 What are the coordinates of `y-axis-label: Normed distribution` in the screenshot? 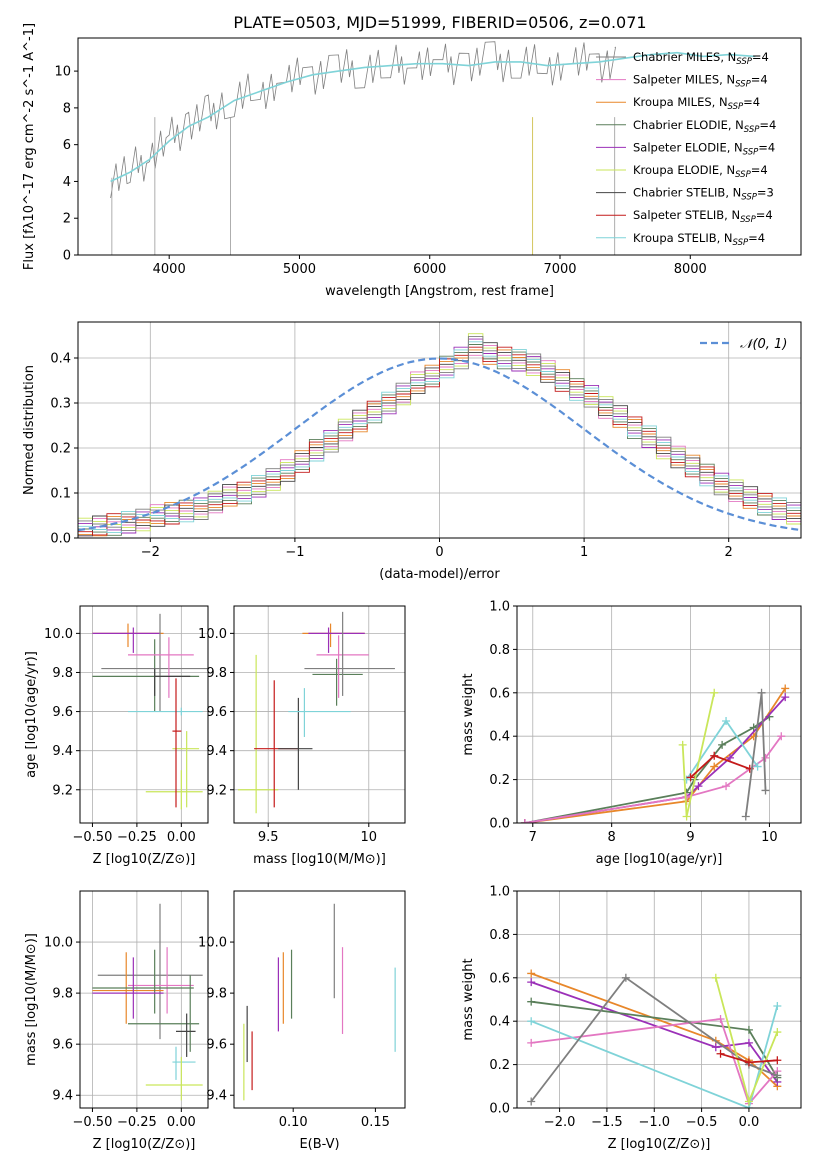 It's located at (29, 430).